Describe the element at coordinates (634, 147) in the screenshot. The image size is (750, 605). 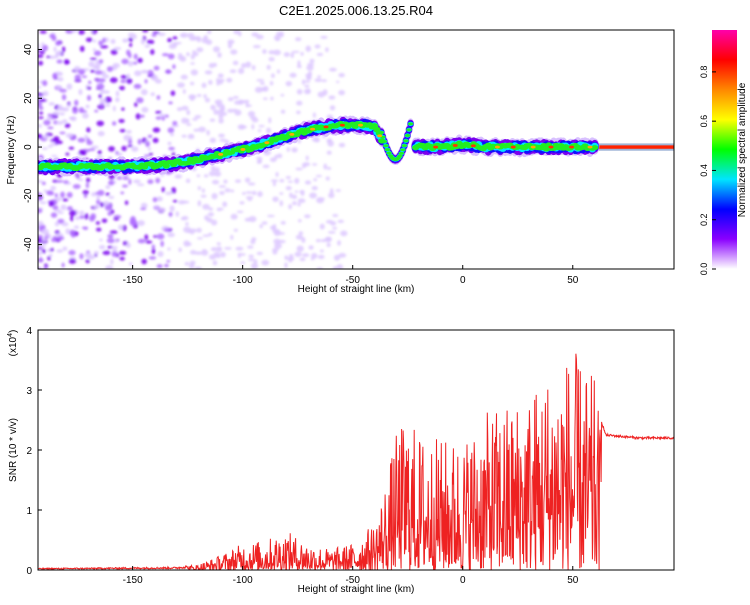
I see `steady-band-core` at that location.